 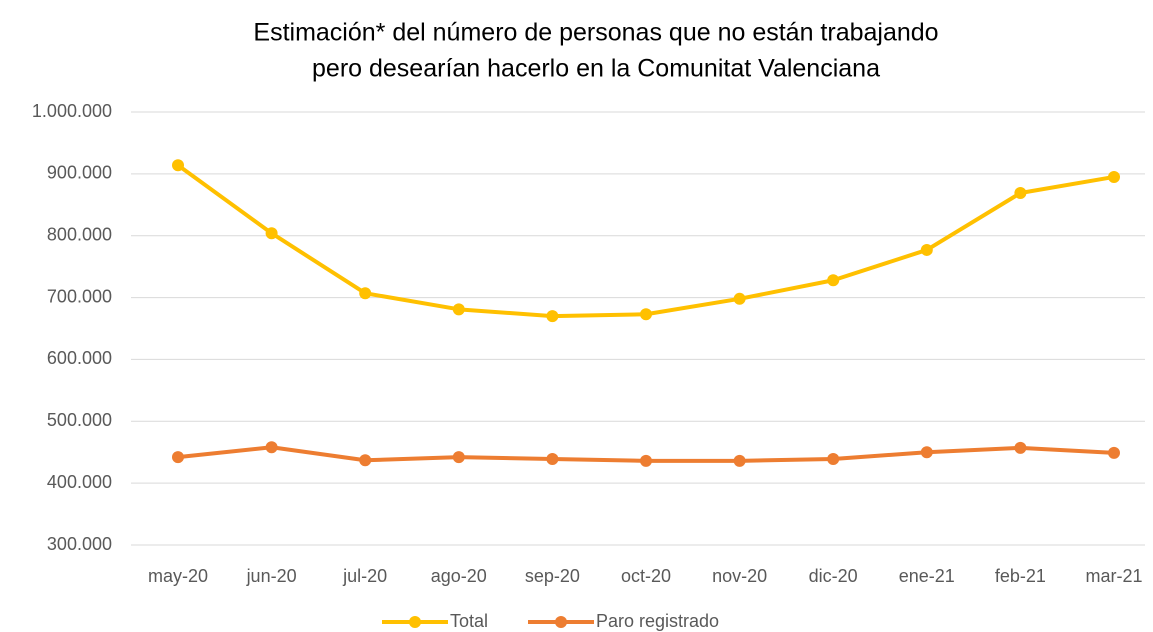 What do you see at coordinates (79, 420) in the screenshot?
I see `y-tick-label: 500.000` at bounding box center [79, 420].